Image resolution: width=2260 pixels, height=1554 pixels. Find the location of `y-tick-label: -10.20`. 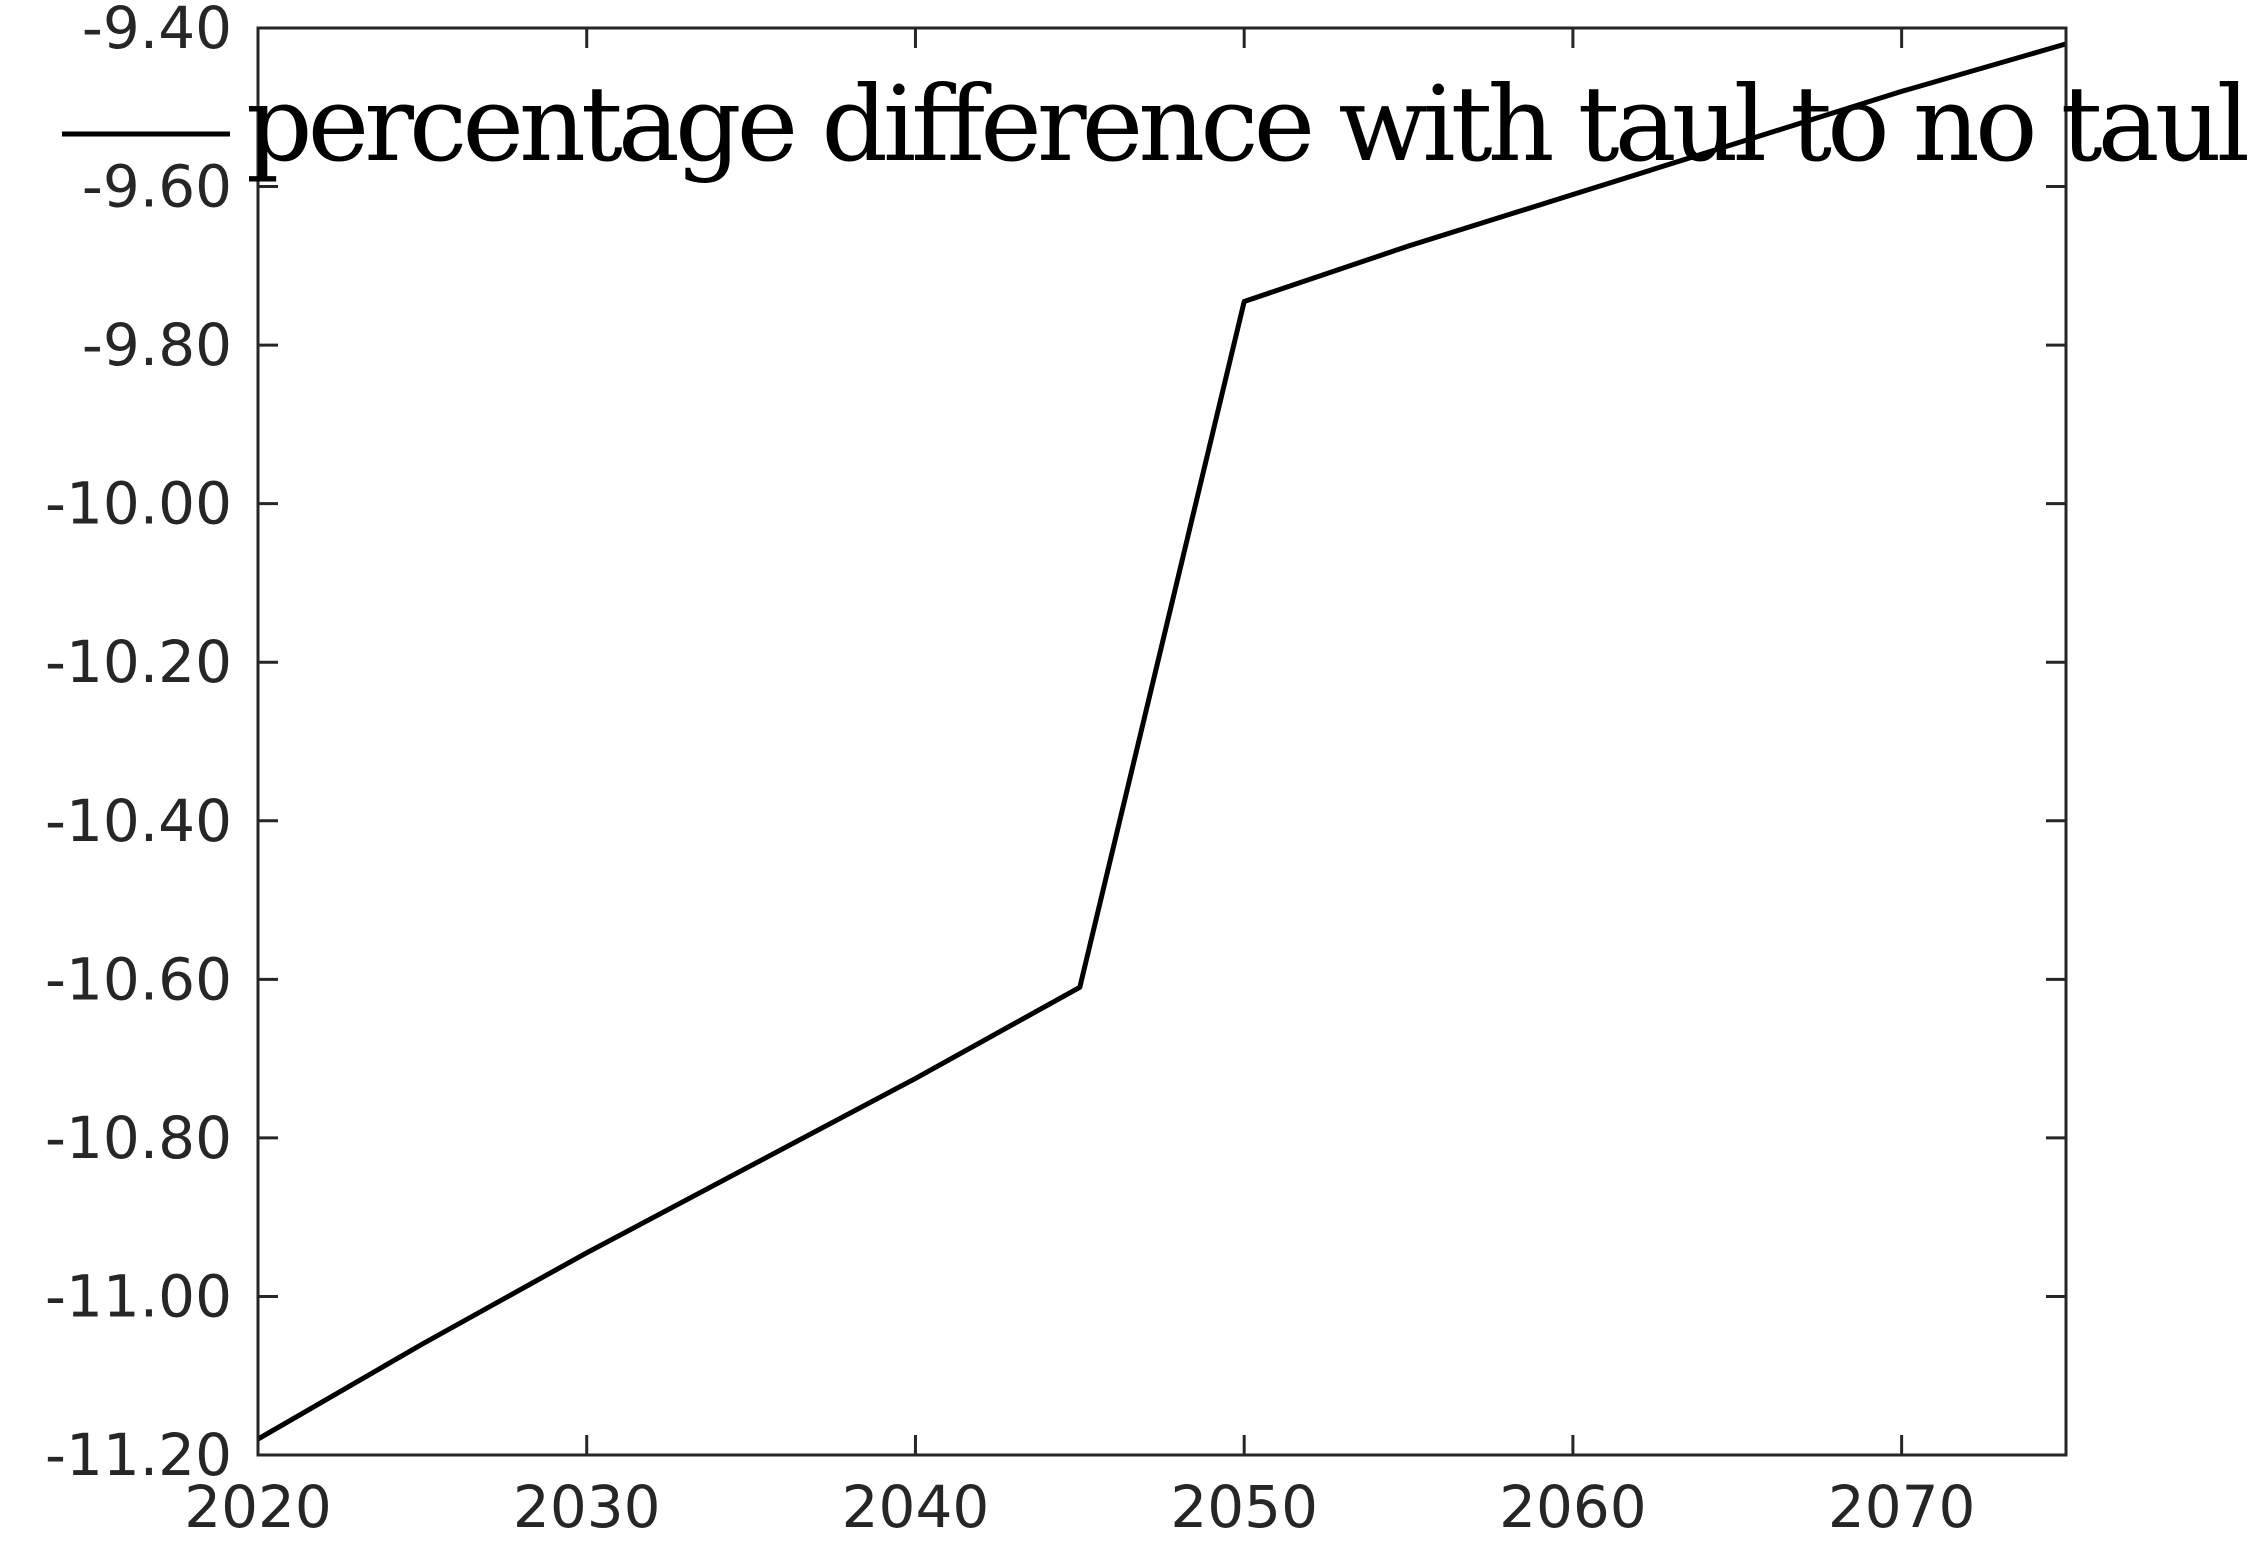

y-tick-label: -10.20 is located at coordinates (138, 662).